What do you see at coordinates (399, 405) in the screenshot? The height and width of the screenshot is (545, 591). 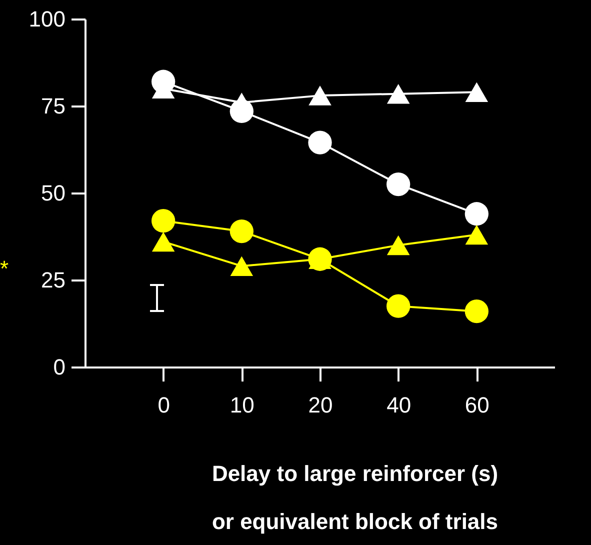 I see `x-tick-label: 40` at bounding box center [399, 405].